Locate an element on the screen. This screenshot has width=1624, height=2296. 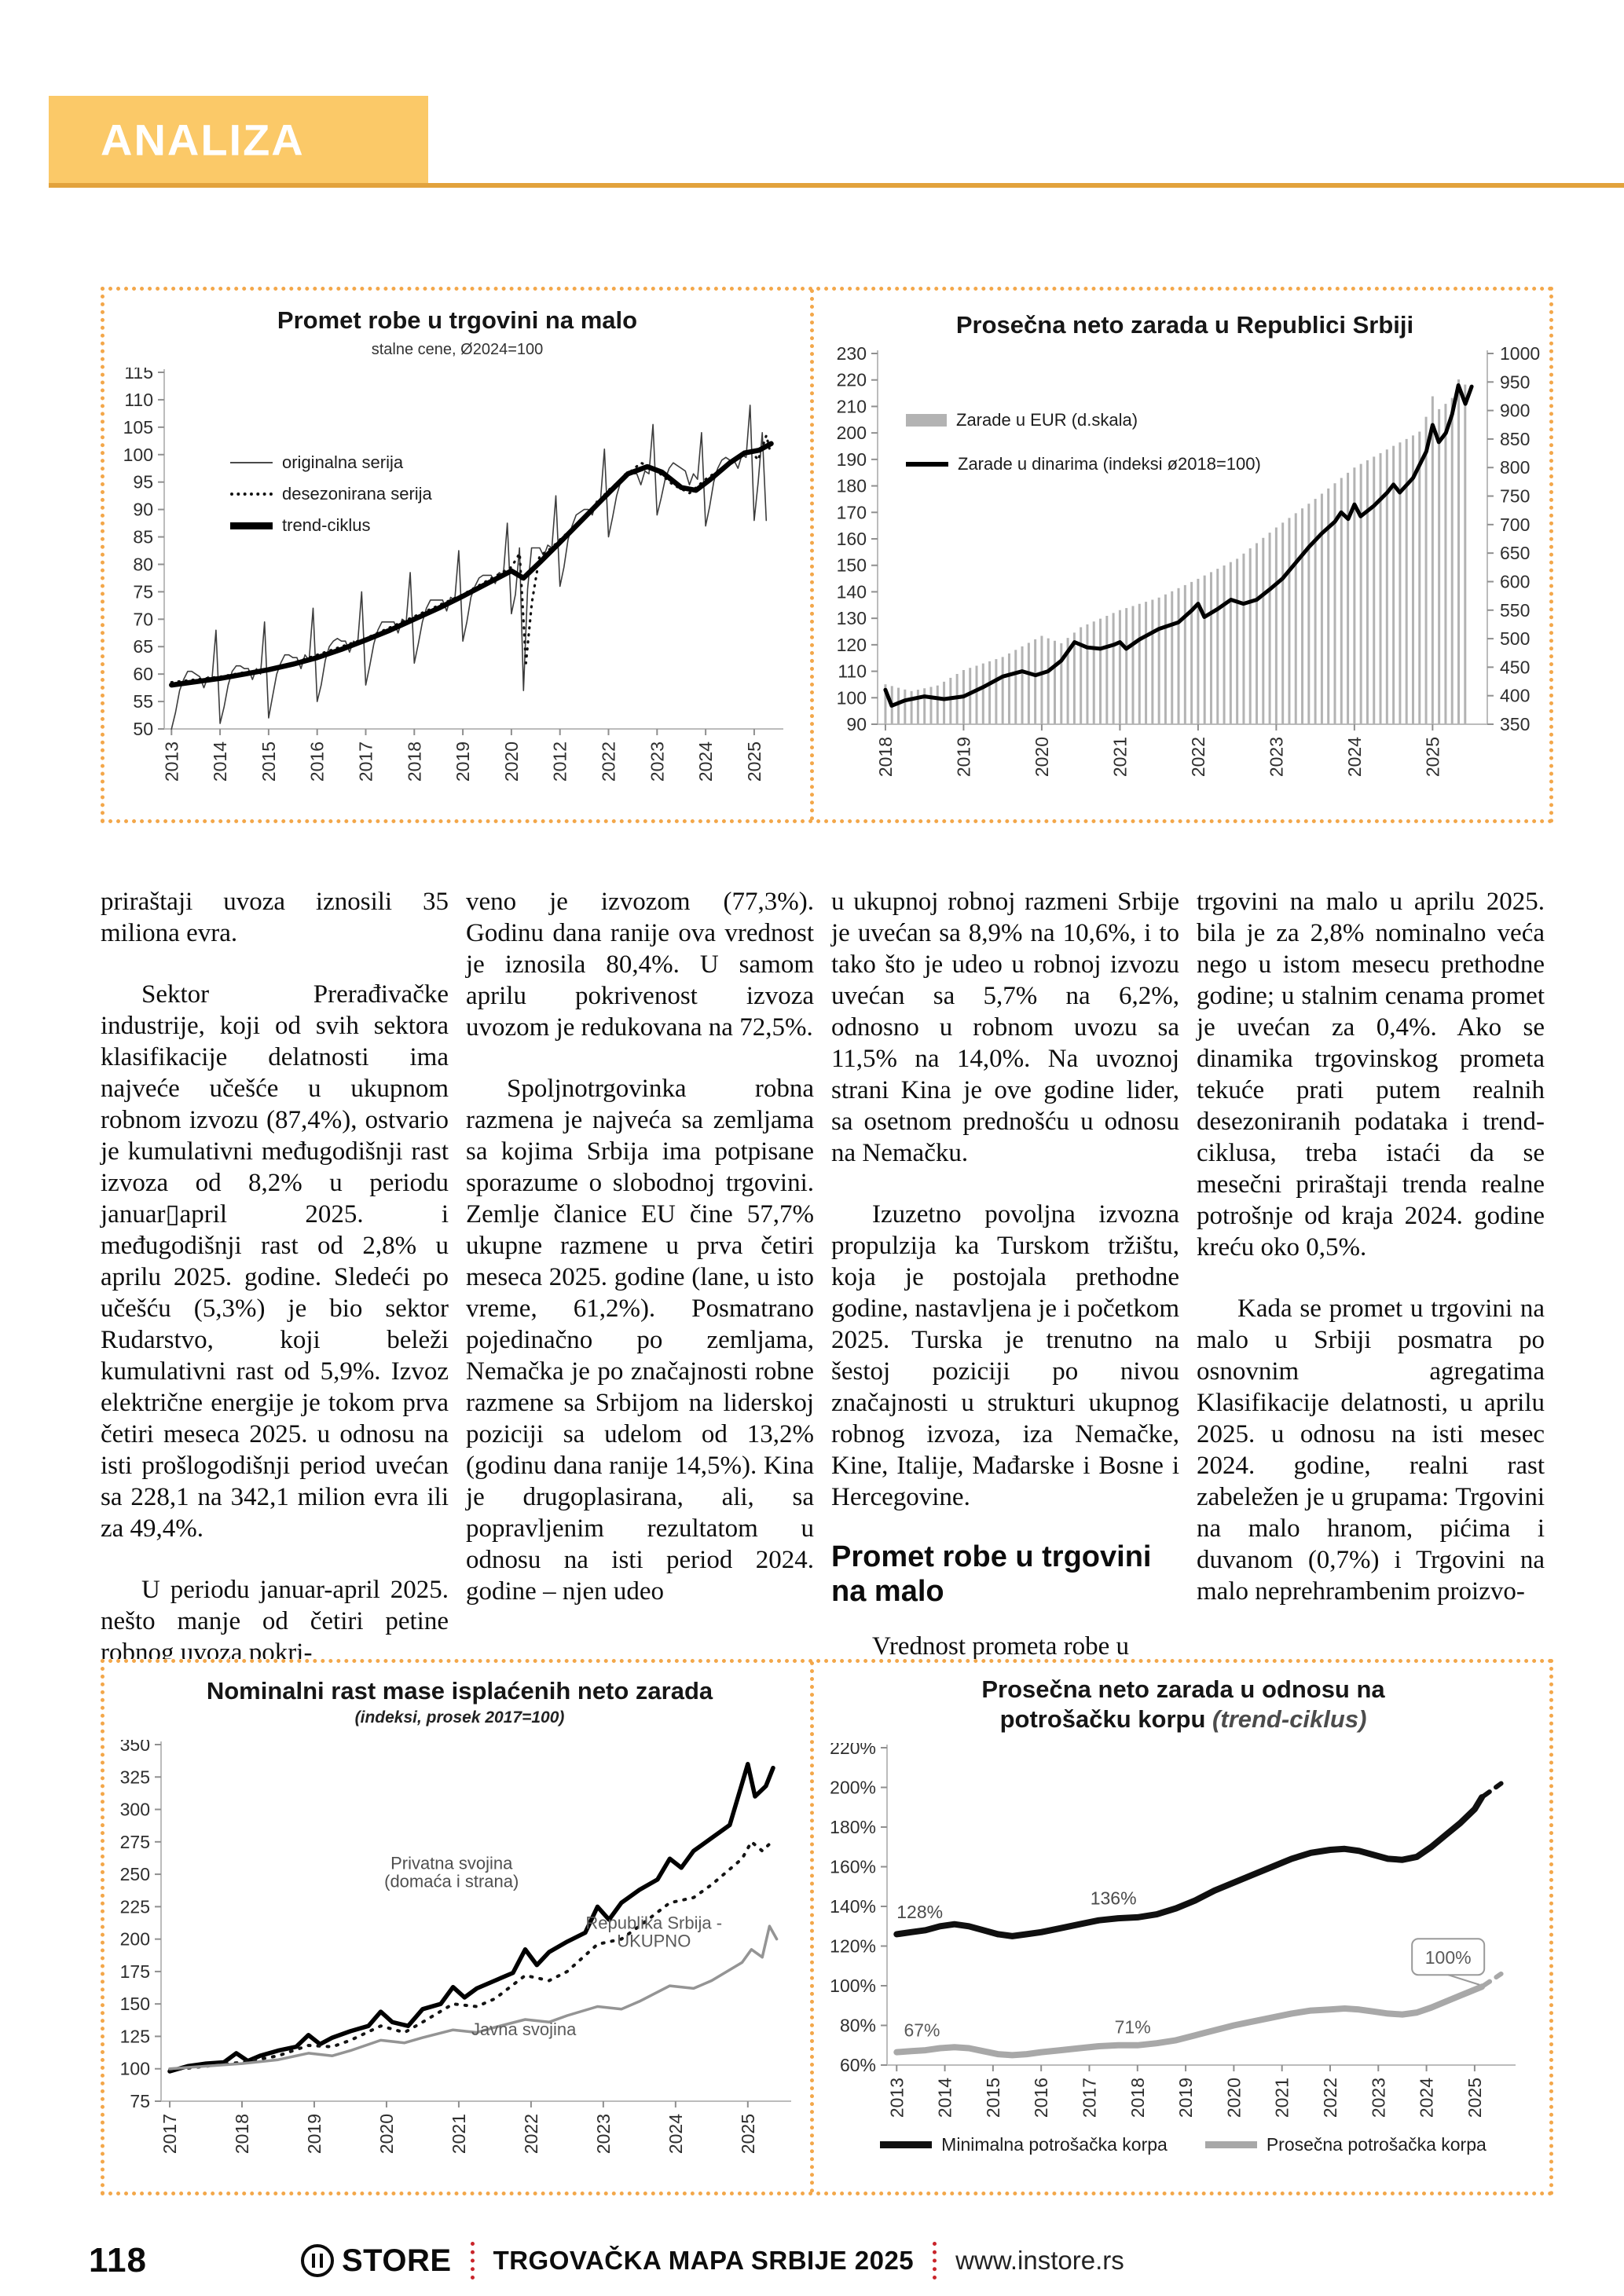
legend-item: Minimalna potrošačka korpa is located at coordinates (1024, 2144).